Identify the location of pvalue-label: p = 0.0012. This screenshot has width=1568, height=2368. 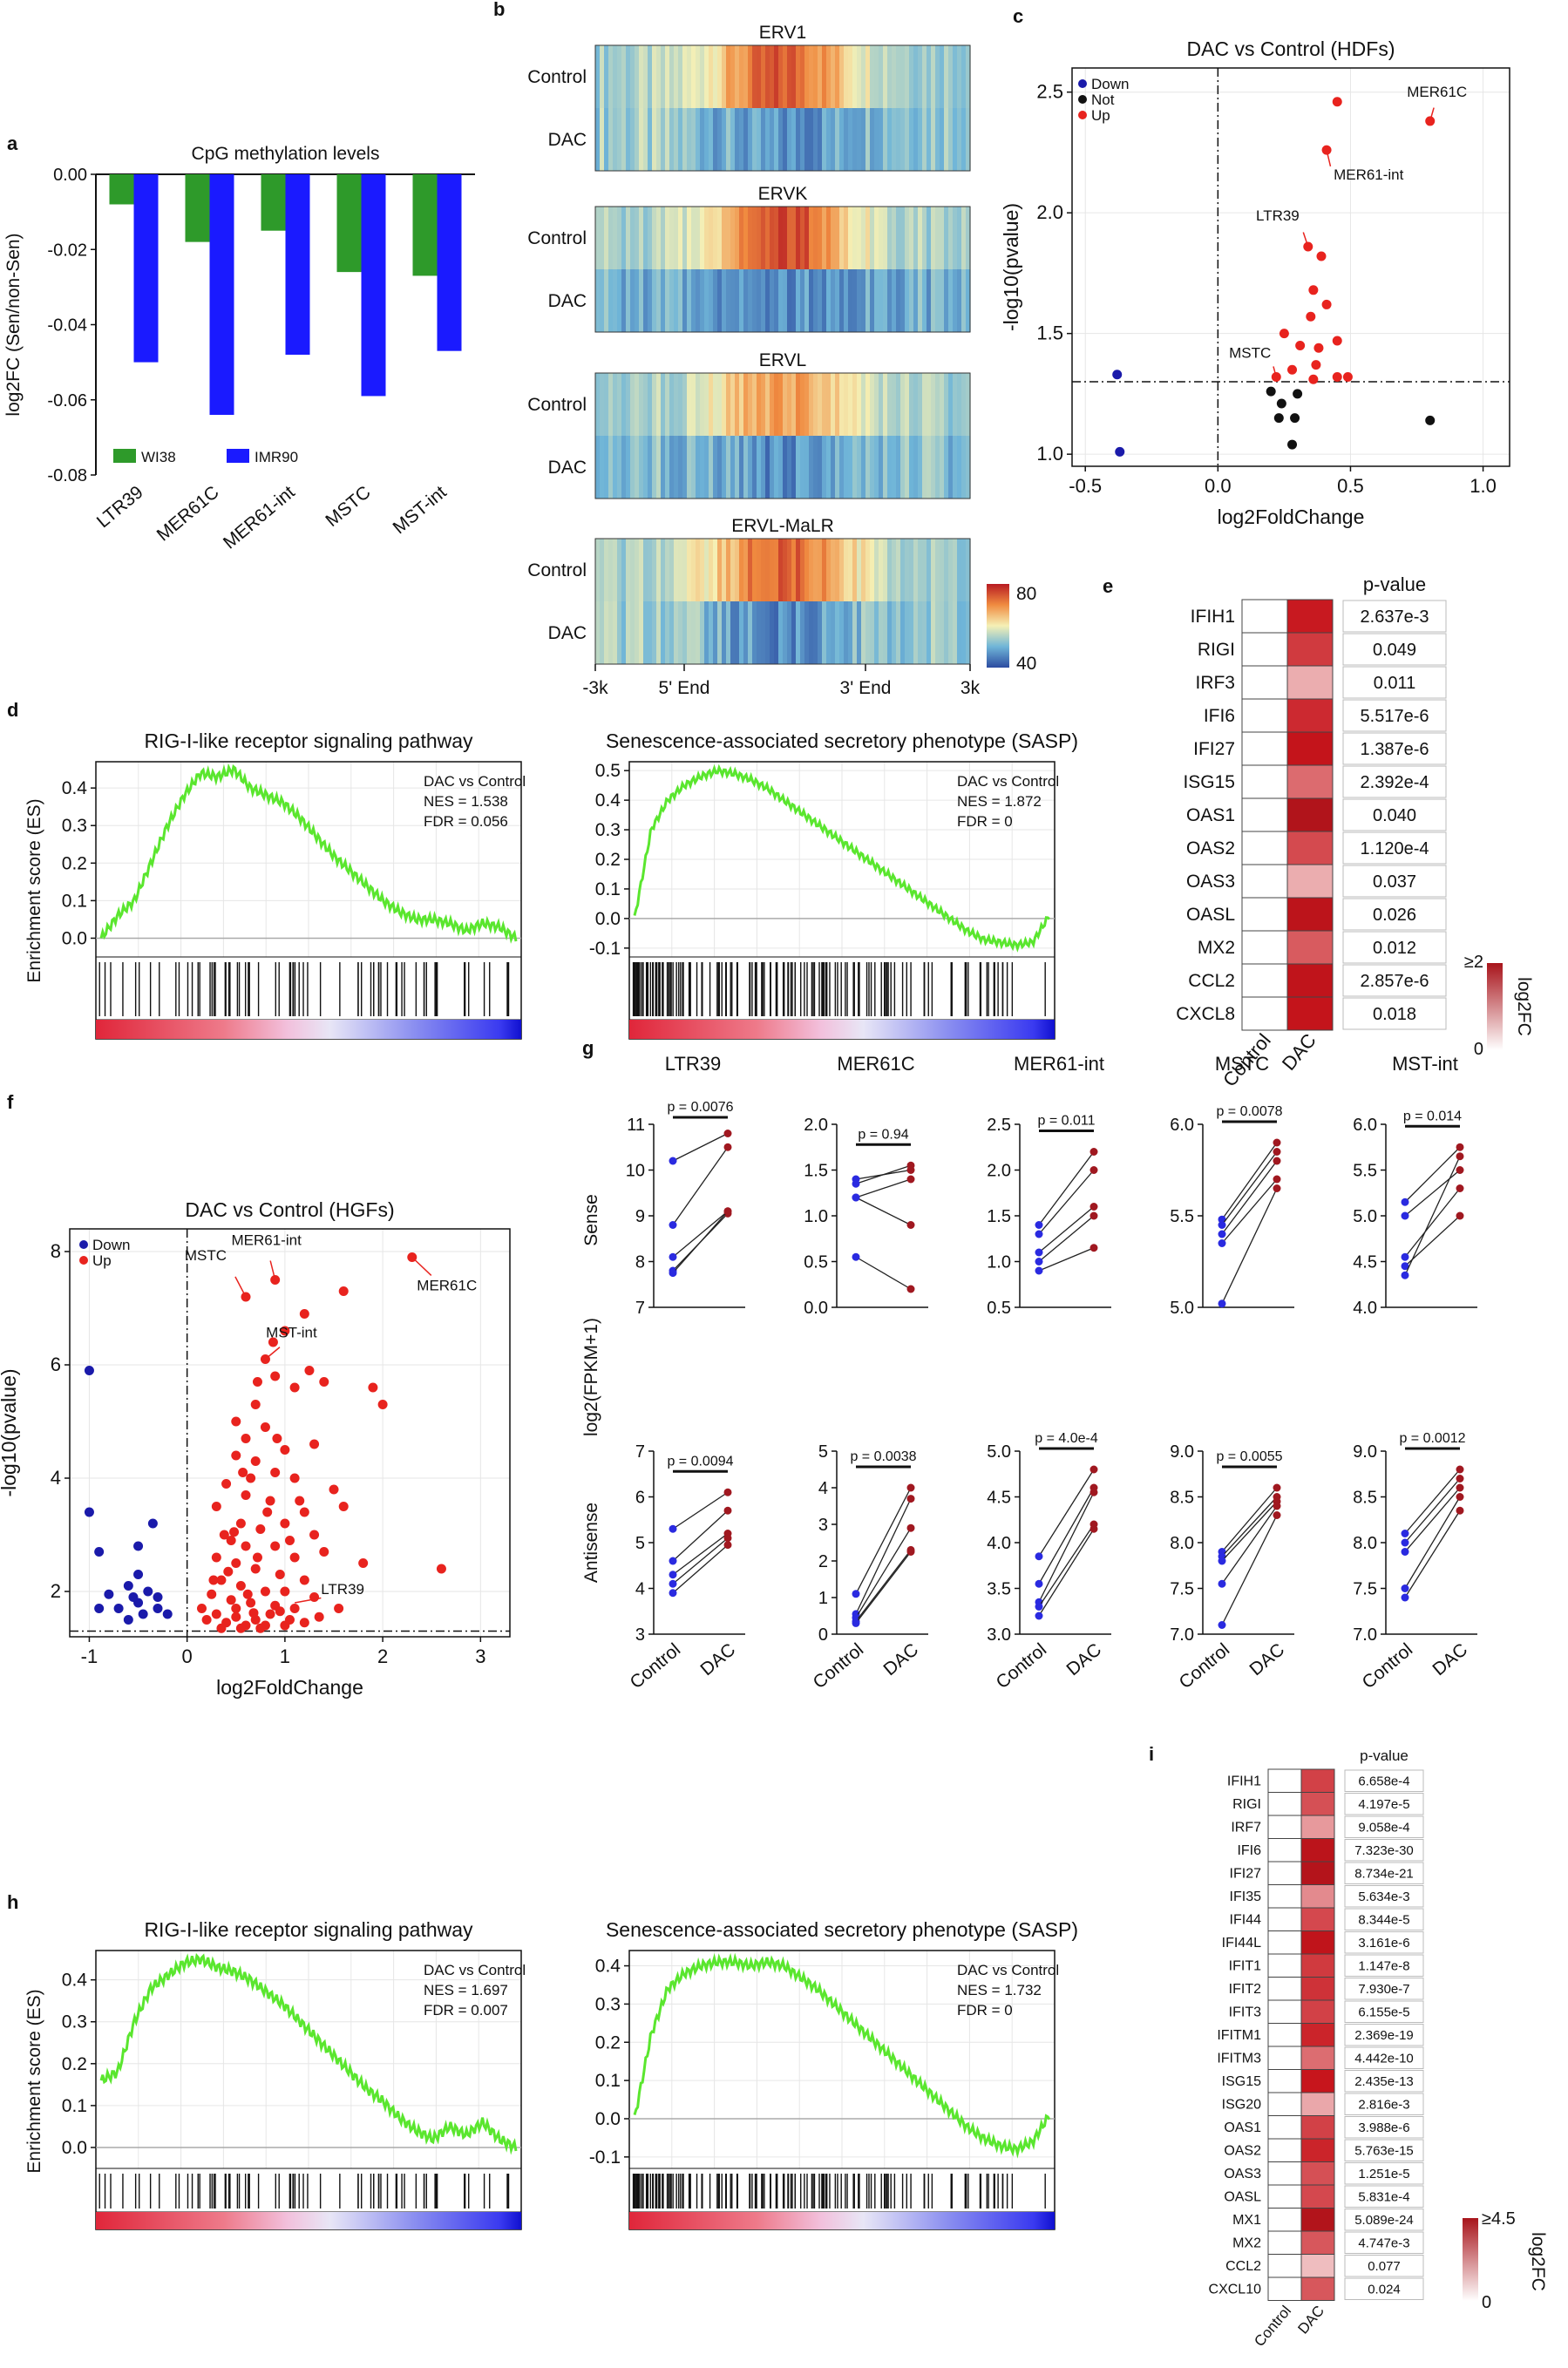
(1432, 1438).